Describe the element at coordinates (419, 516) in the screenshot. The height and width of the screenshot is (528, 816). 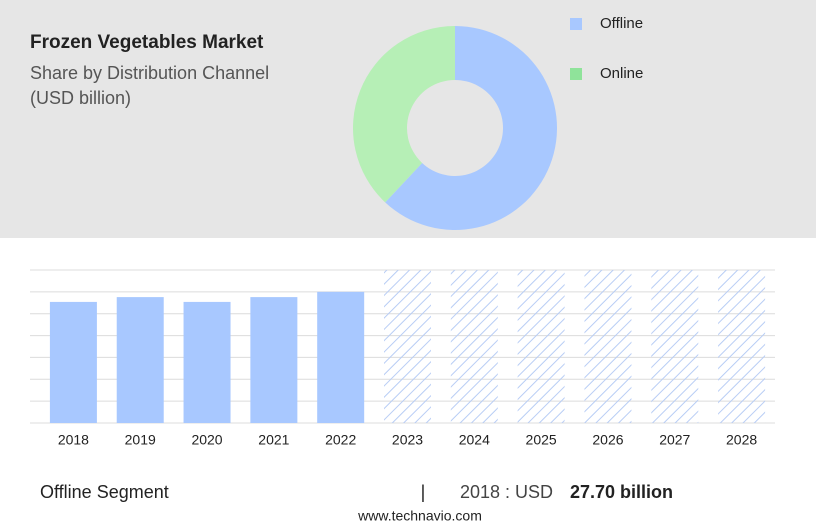
I see `source: www.technavio.com` at that location.